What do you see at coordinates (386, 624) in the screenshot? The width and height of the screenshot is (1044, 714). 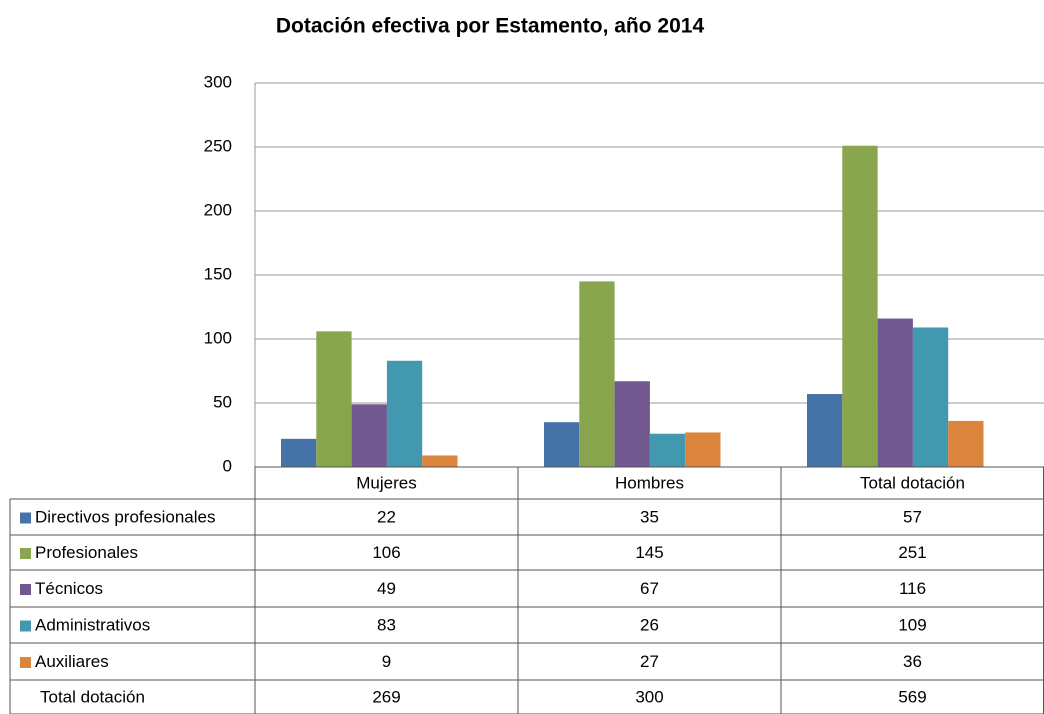 I see `table-value: 83` at bounding box center [386, 624].